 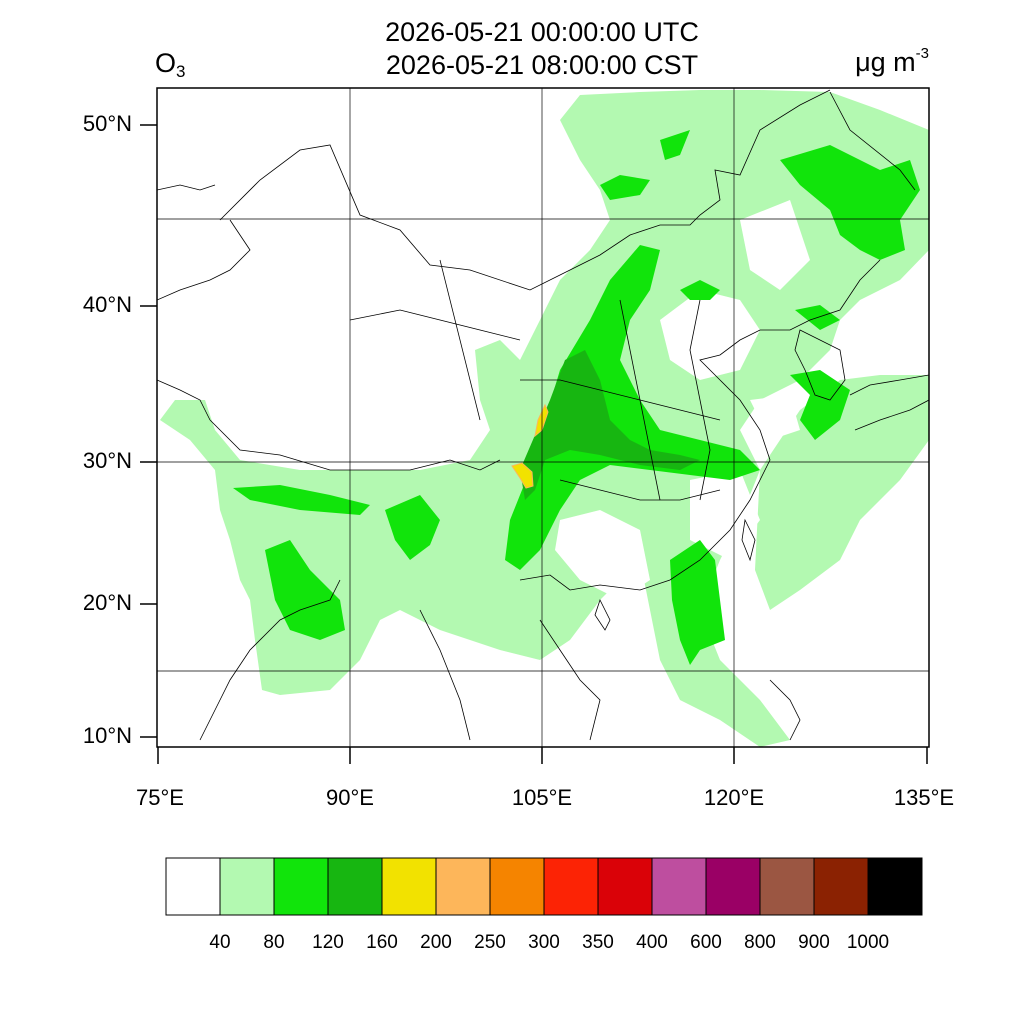 I want to click on colorbar, so click(x=544, y=886).